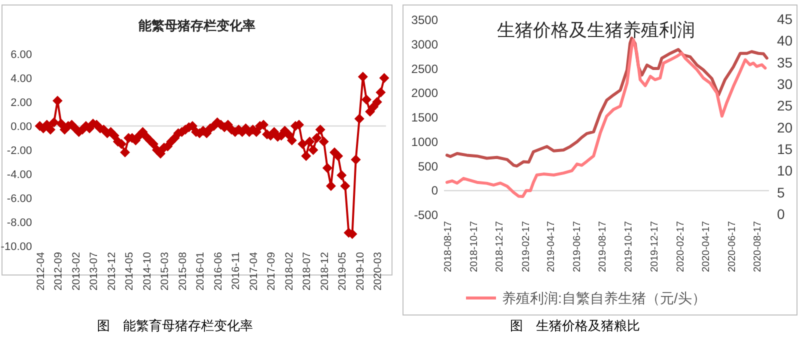 The height and width of the screenshot is (339, 799). I want to click on x-tick-label: 2012-09, so click(58, 271).